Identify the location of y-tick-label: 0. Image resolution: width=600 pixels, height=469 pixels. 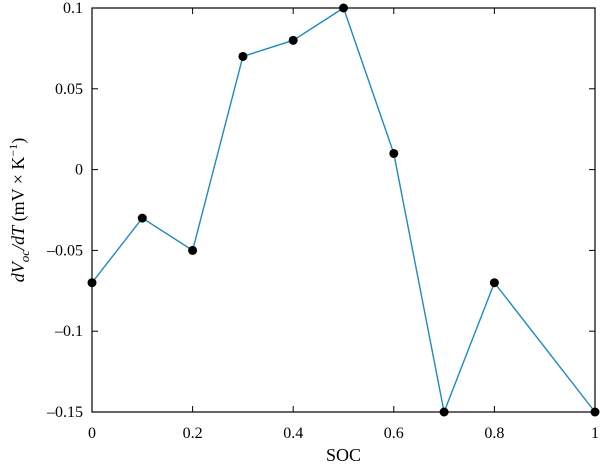
(79, 170).